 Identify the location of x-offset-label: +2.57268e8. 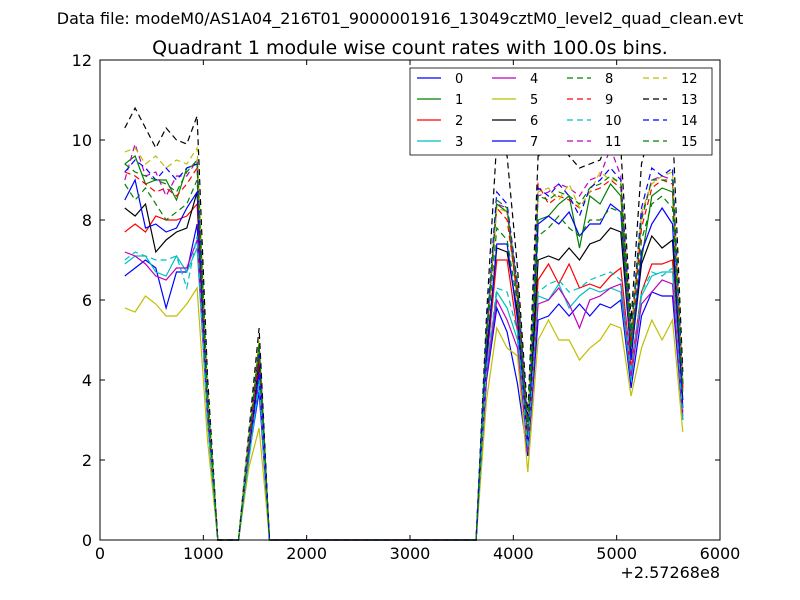
(670, 572).